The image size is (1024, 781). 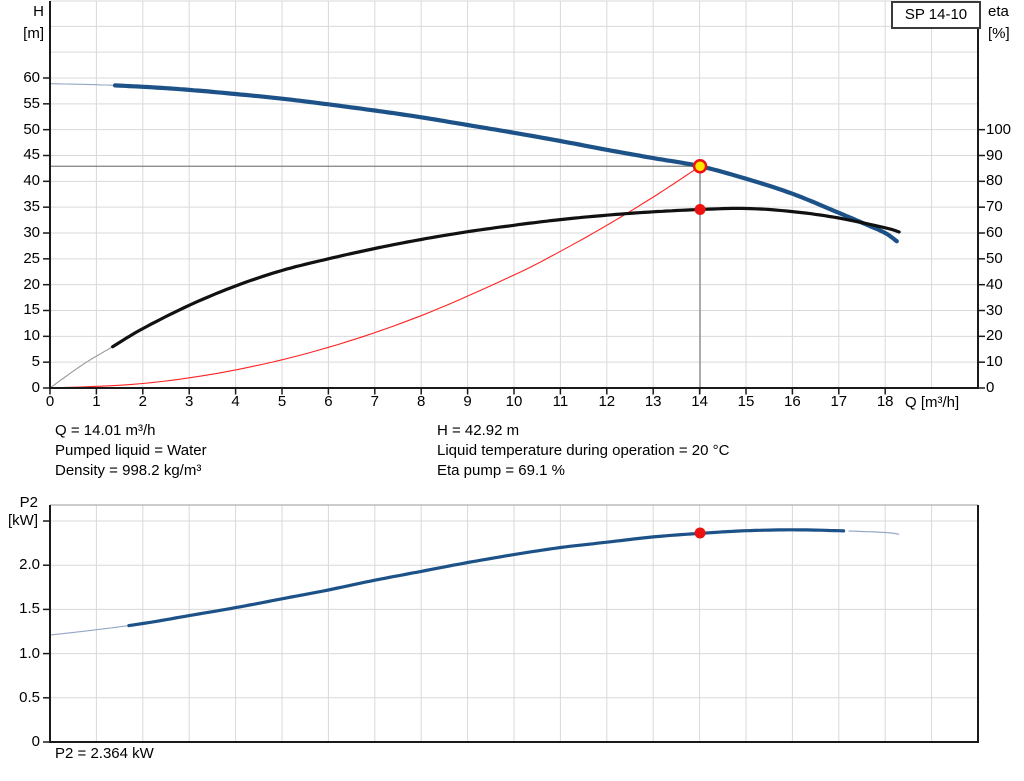 What do you see at coordinates (478, 430) in the screenshot?
I see `info-h: H = 42.92 m` at bounding box center [478, 430].